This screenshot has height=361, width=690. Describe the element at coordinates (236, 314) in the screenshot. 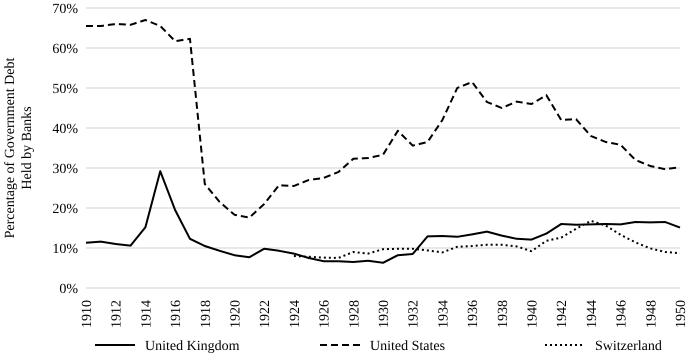

I see `x-tick-label: 1920` at that location.